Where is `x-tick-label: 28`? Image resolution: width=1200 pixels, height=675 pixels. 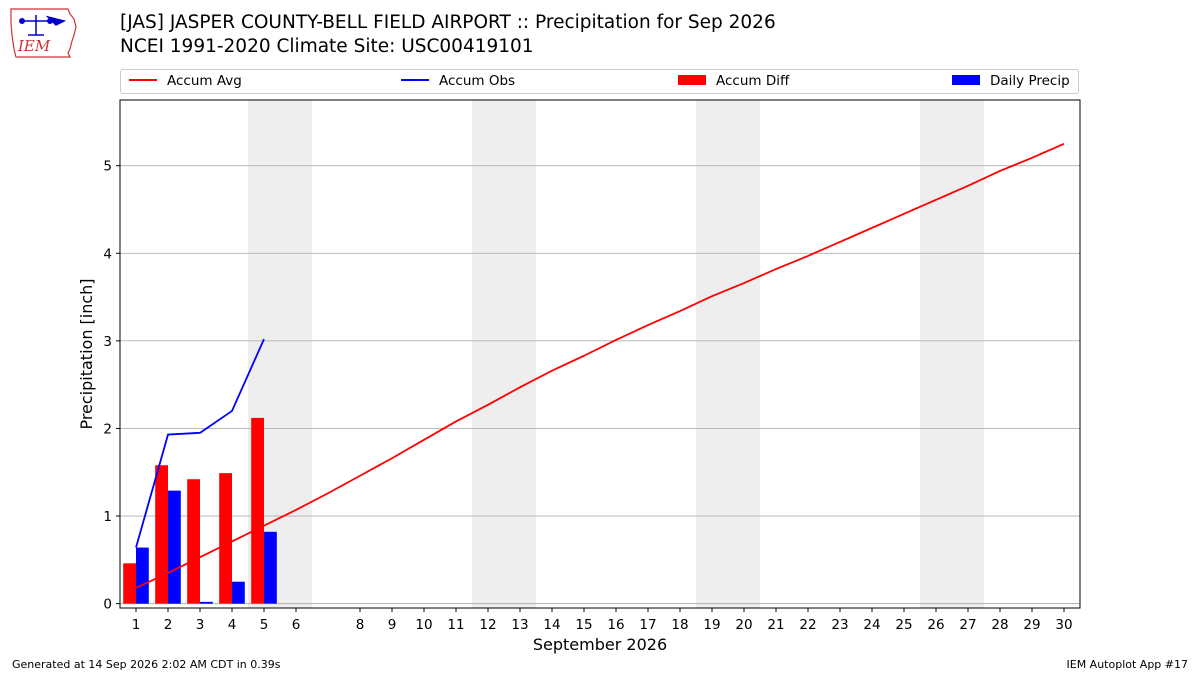
x-tick-label: 28 is located at coordinates (999, 625).